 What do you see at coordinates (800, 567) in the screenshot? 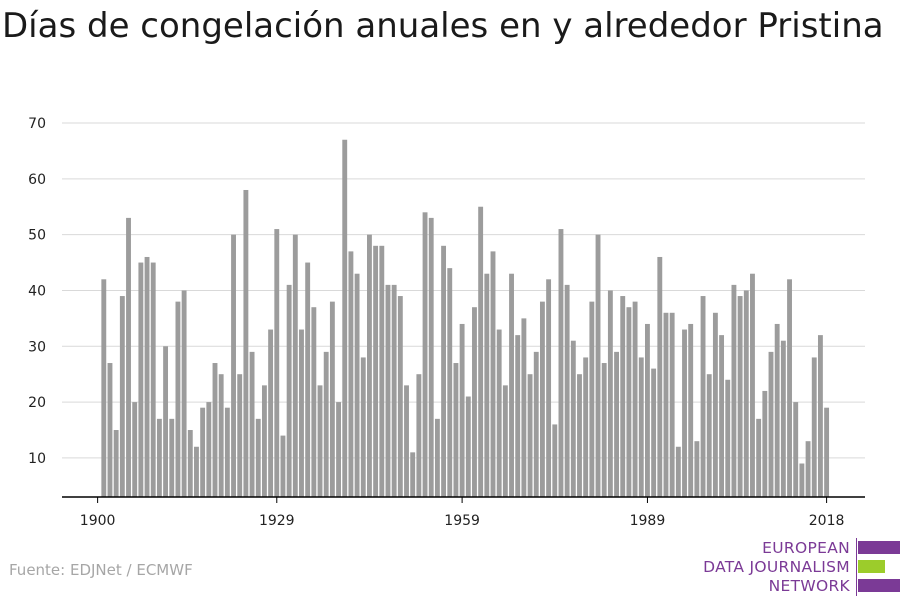
I see `edjnet-logo: EUROPEAN DATA JOURNALISM NETWORK` at bounding box center [800, 567].